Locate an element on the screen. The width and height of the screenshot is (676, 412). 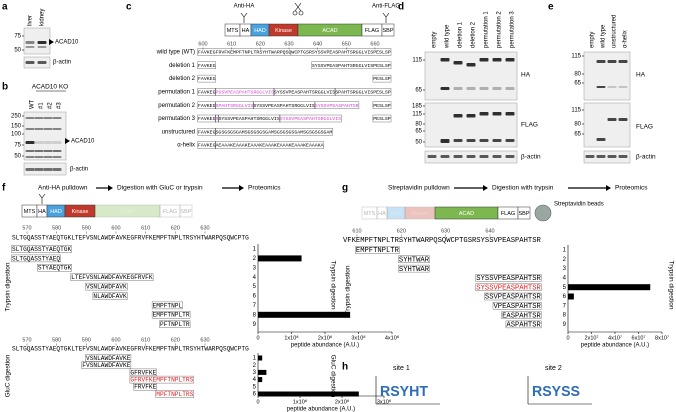
peptide: EMPFTNPLTR is located at coordinates (378, 251).